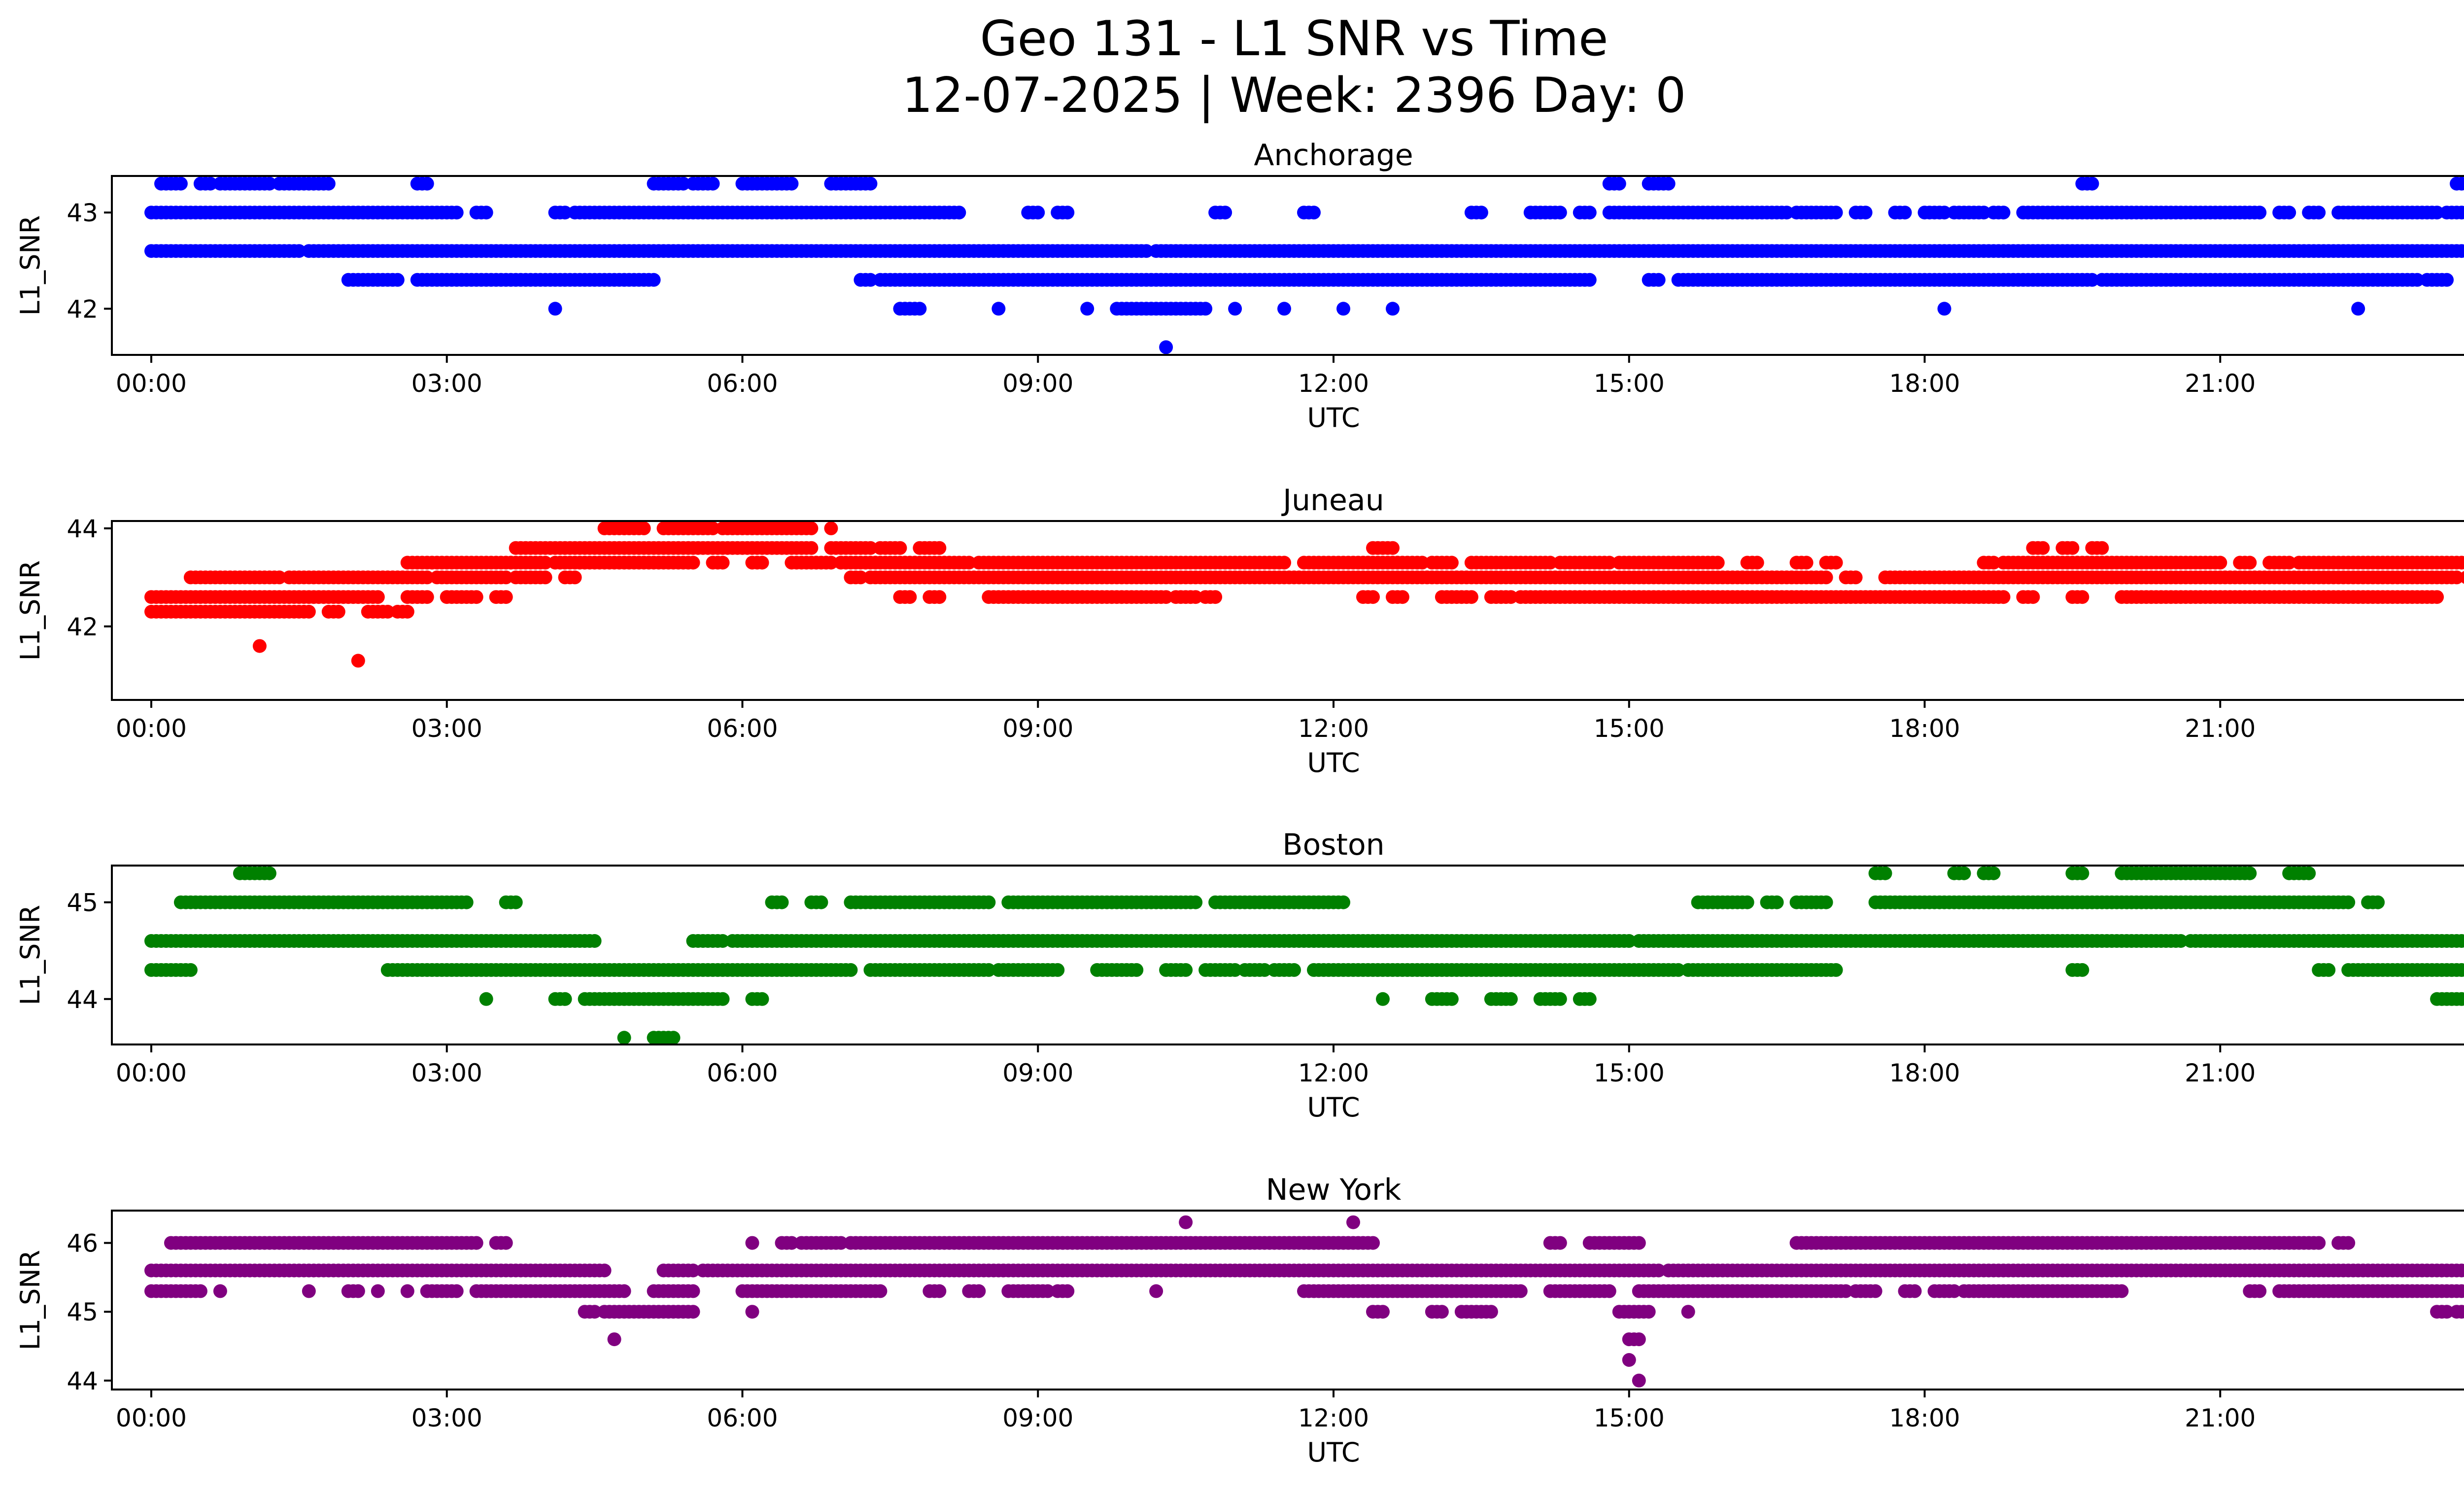 The height and width of the screenshot is (1495, 2464). What do you see at coordinates (1333, 845) in the screenshot?
I see `subplot-title: Boston` at bounding box center [1333, 845].